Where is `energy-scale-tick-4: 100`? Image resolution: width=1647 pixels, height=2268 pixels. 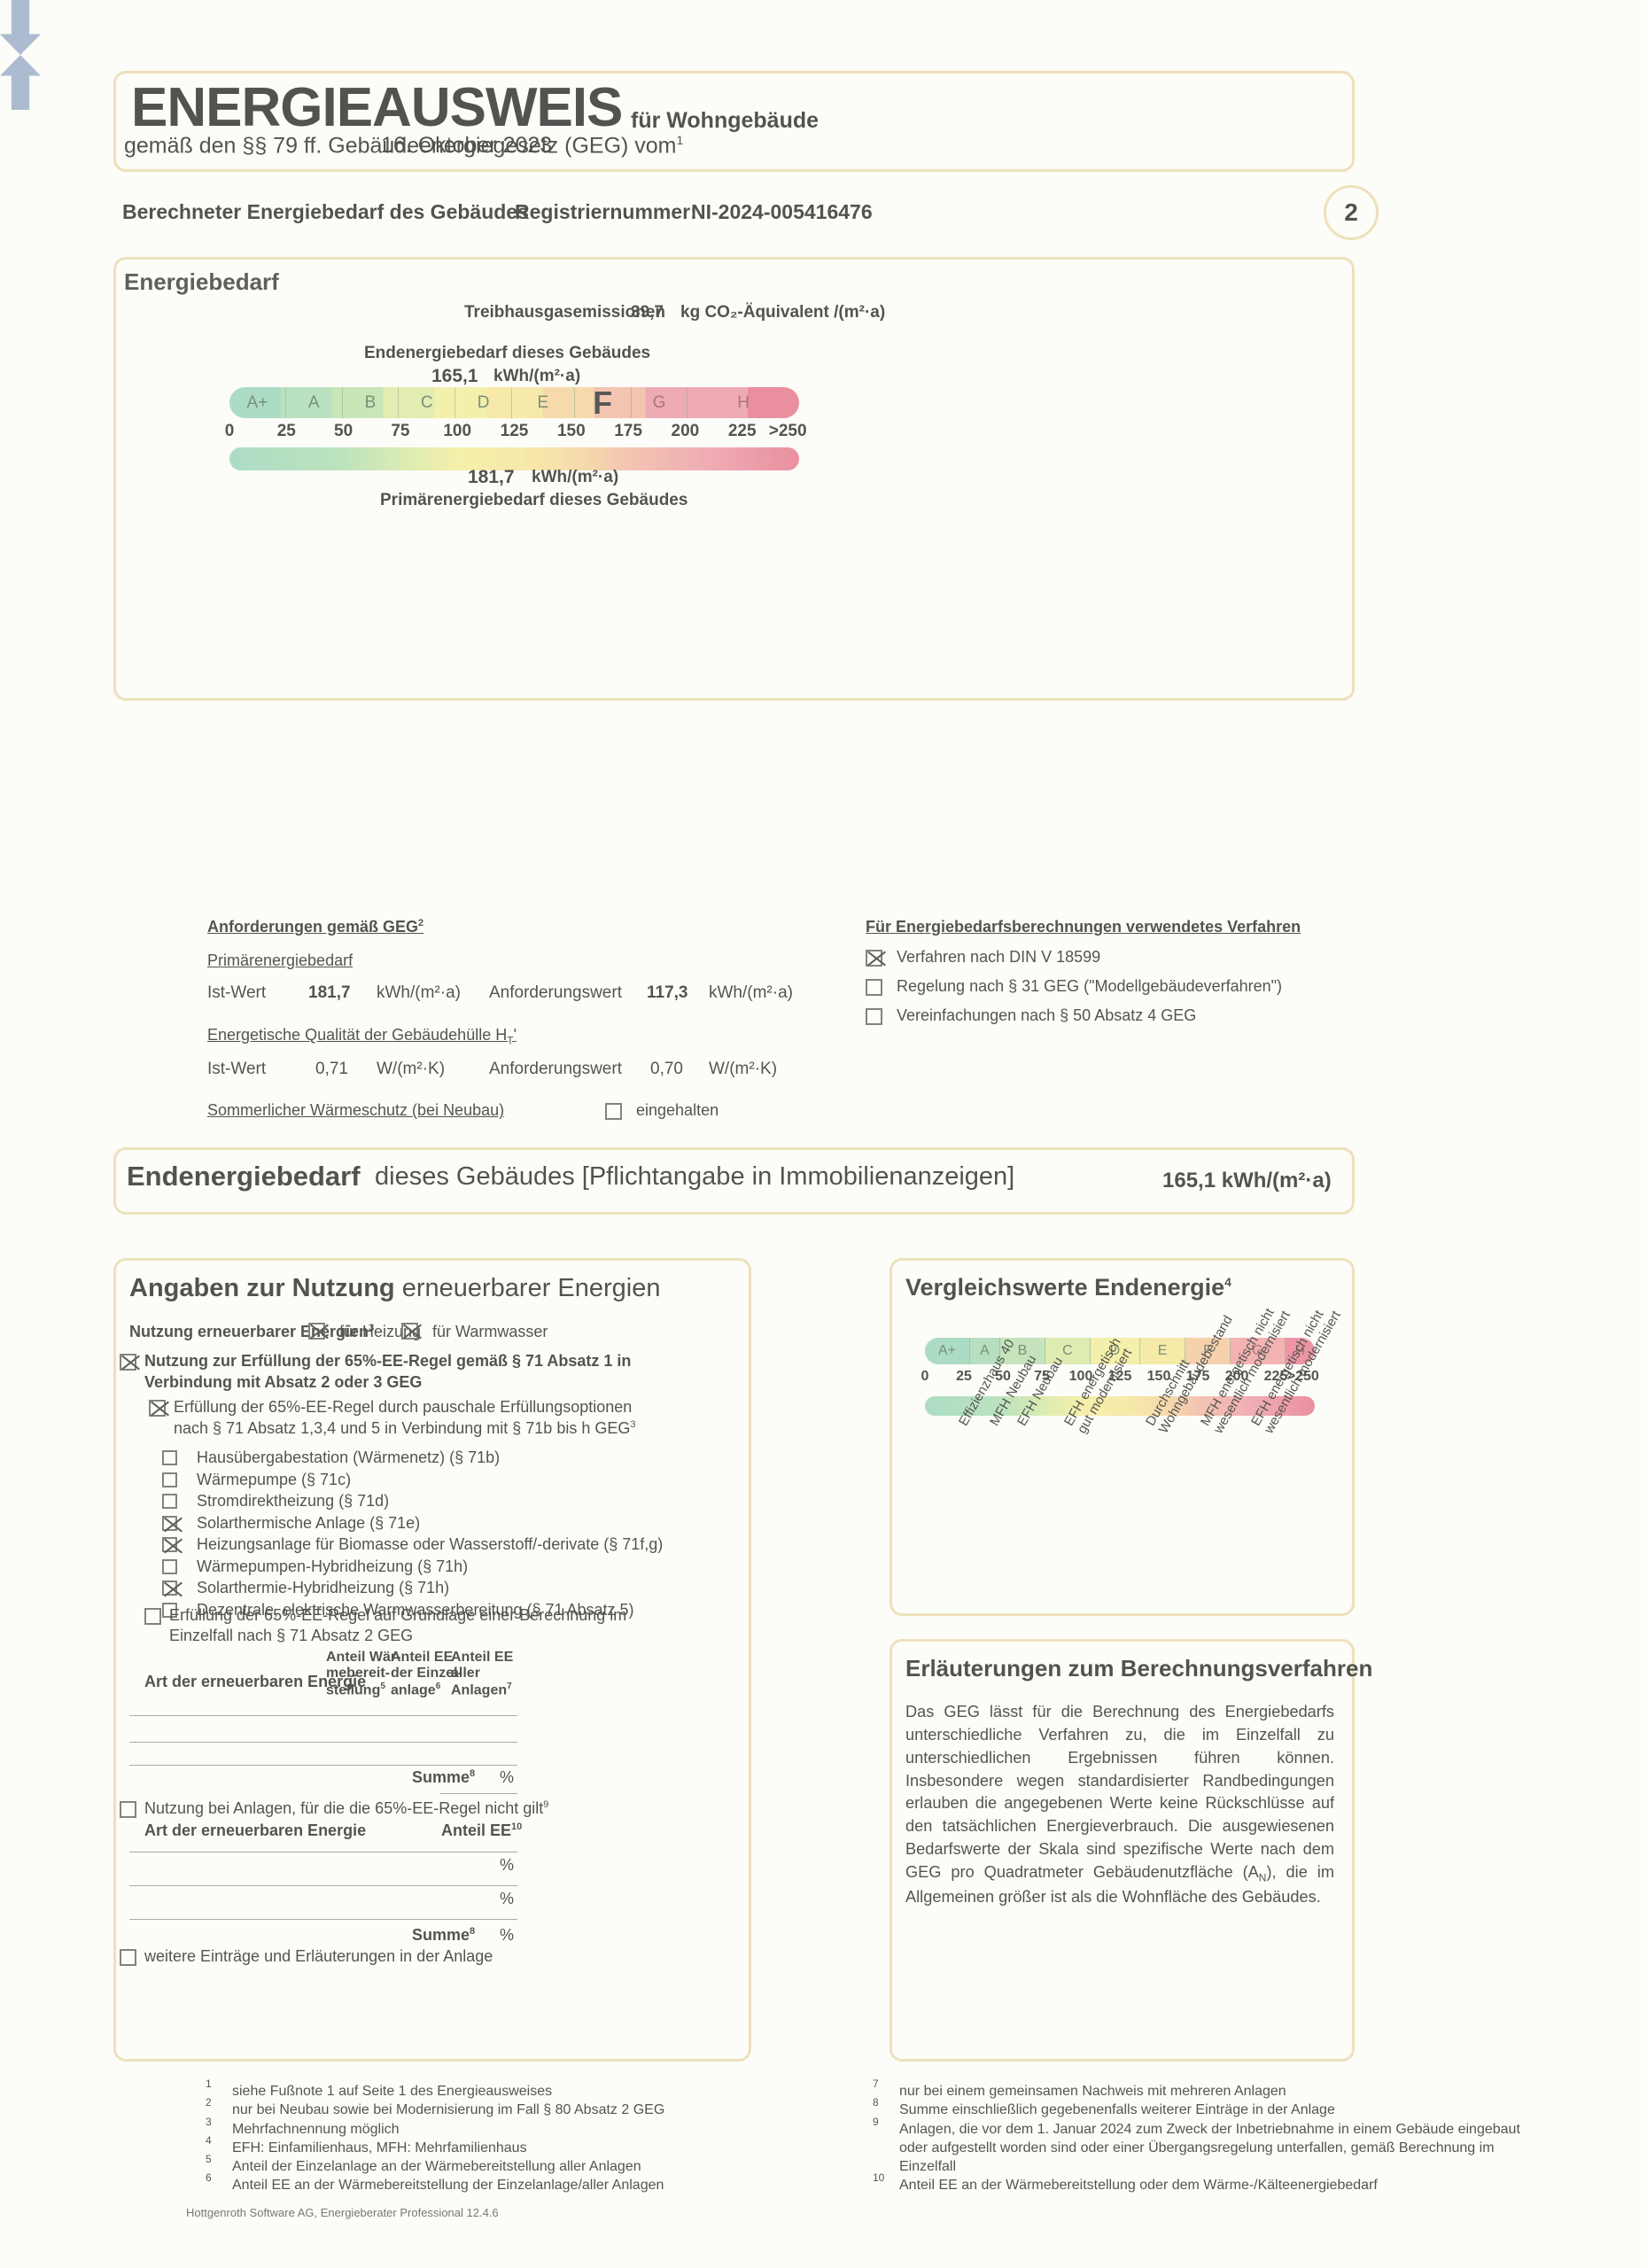 energy-scale-tick-4: 100 is located at coordinates (457, 431).